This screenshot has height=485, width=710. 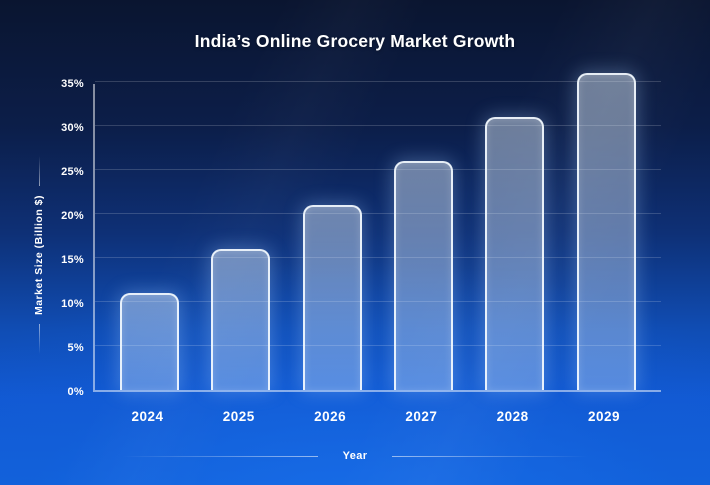 I want to click on bar-2028, so click(x=515, y=253).